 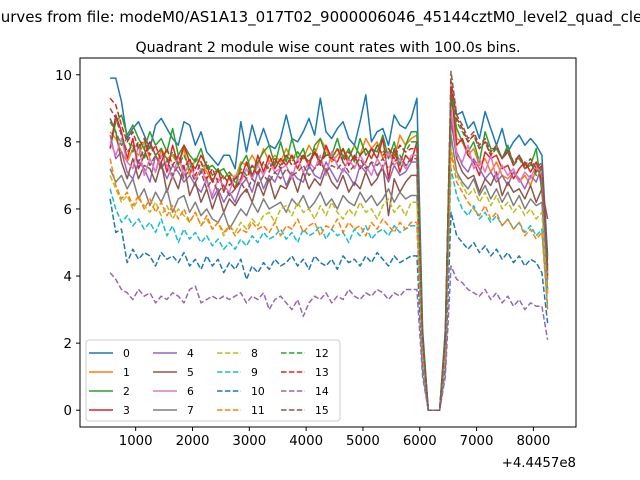 What do you see at coordinates (249, 441) in the screenshot?
I see `x-tick-label-3000: 3000` at bounding box center [249, 441].